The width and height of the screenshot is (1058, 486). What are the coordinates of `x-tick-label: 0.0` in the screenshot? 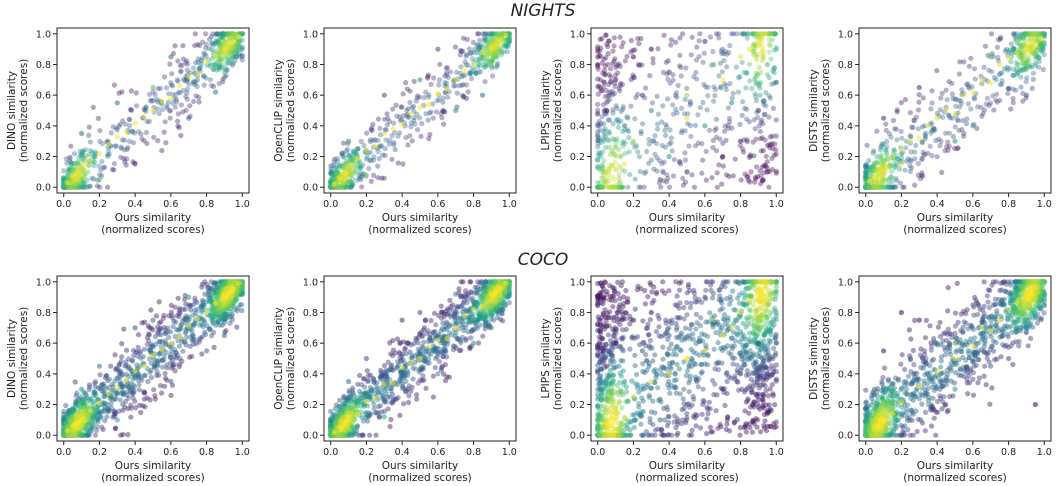 It's located at (865, 204).